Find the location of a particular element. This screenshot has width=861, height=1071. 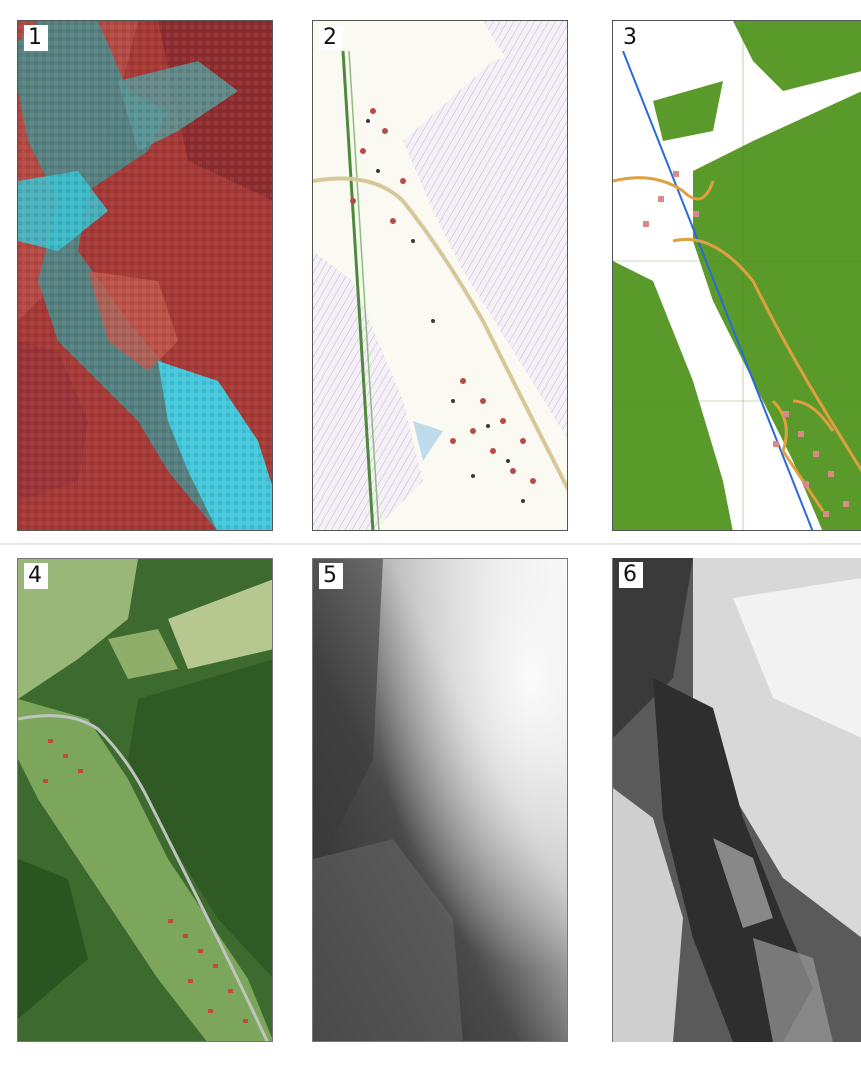

surface-model-image is located at coordinates (737, 800).